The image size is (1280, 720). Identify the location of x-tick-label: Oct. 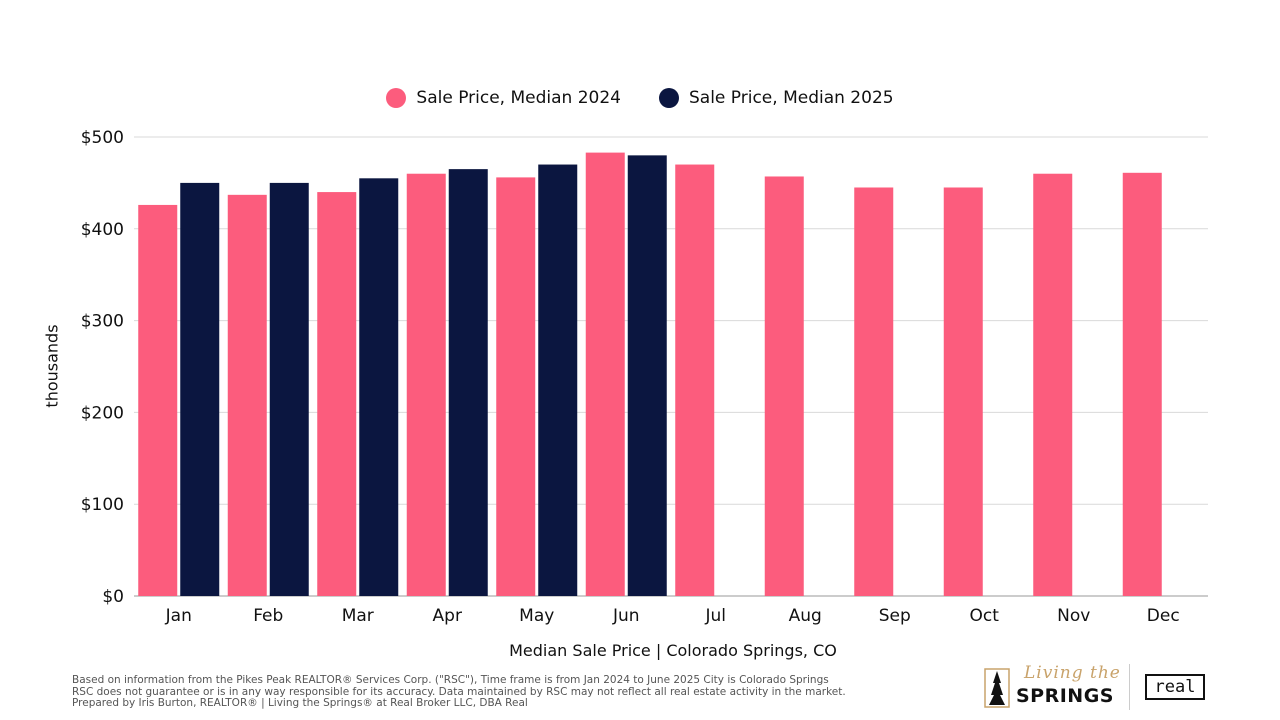
(985, 616).